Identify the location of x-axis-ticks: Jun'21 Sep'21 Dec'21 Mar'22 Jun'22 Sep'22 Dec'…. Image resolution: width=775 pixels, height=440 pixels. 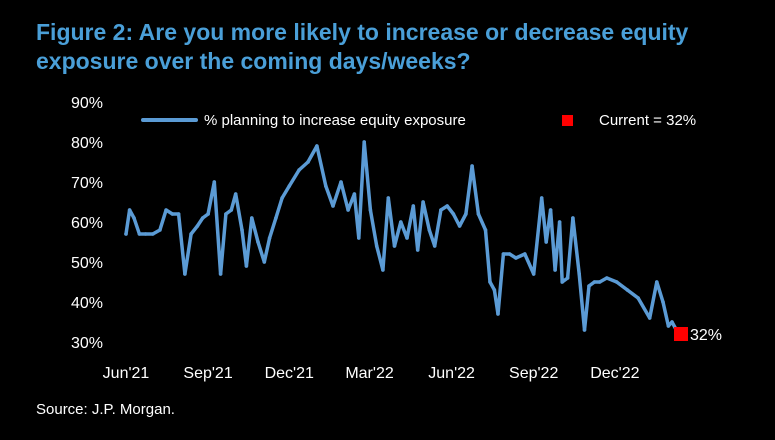
(371, 373).